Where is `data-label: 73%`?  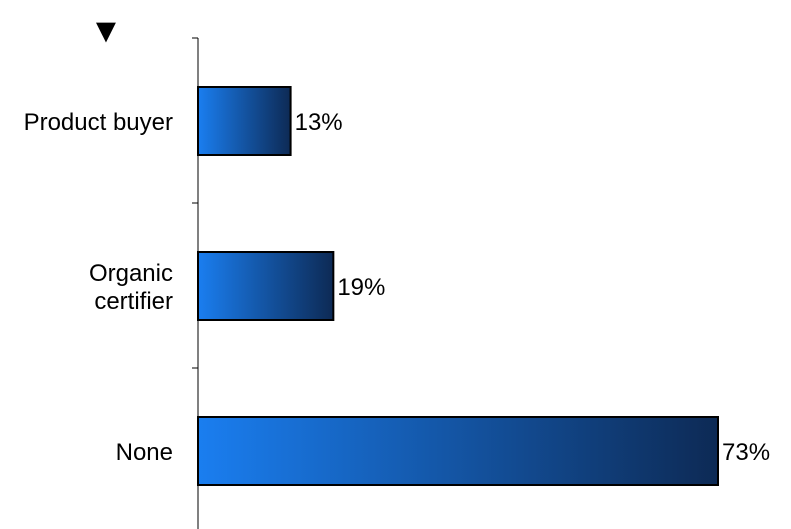
data-label: 73% is located at coordinates (746, 452).